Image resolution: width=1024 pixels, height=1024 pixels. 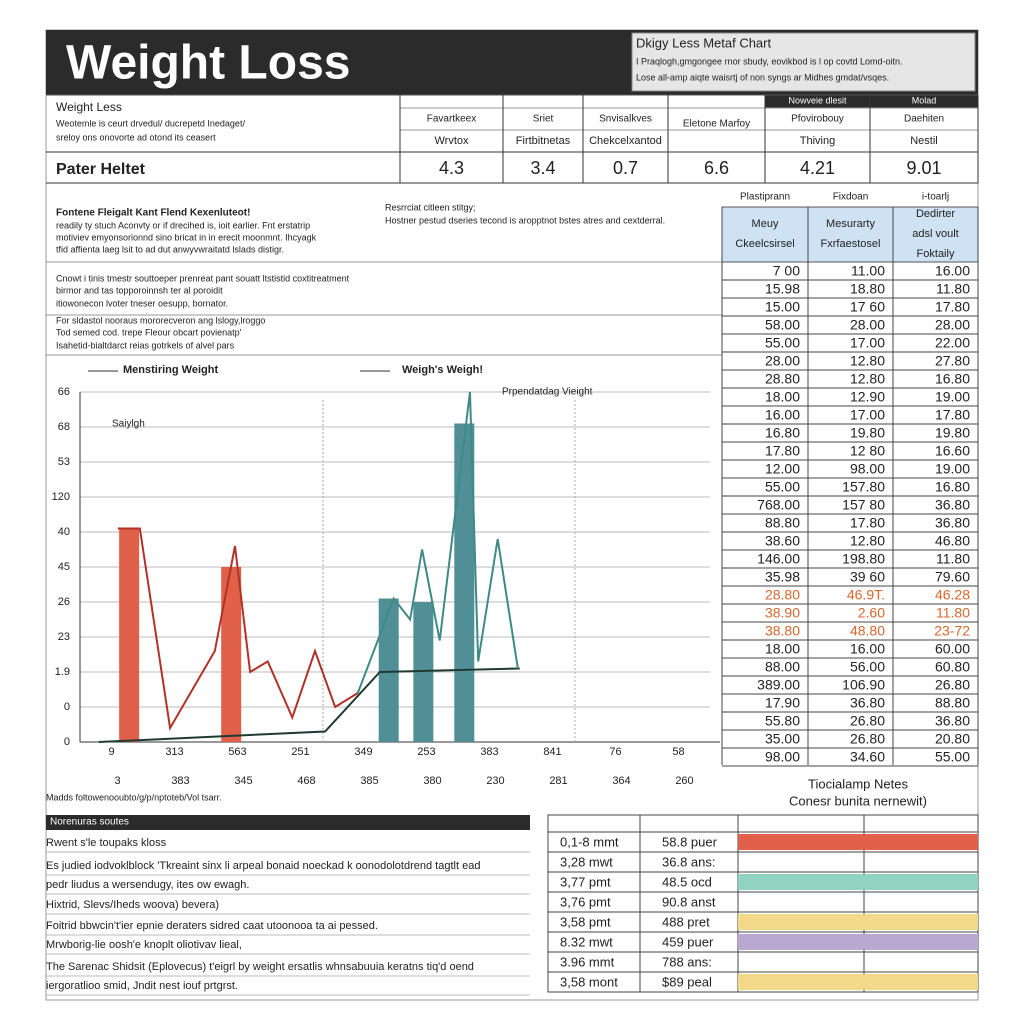 I want to click on summary-value: 6.6, so click(x=716, y=168).